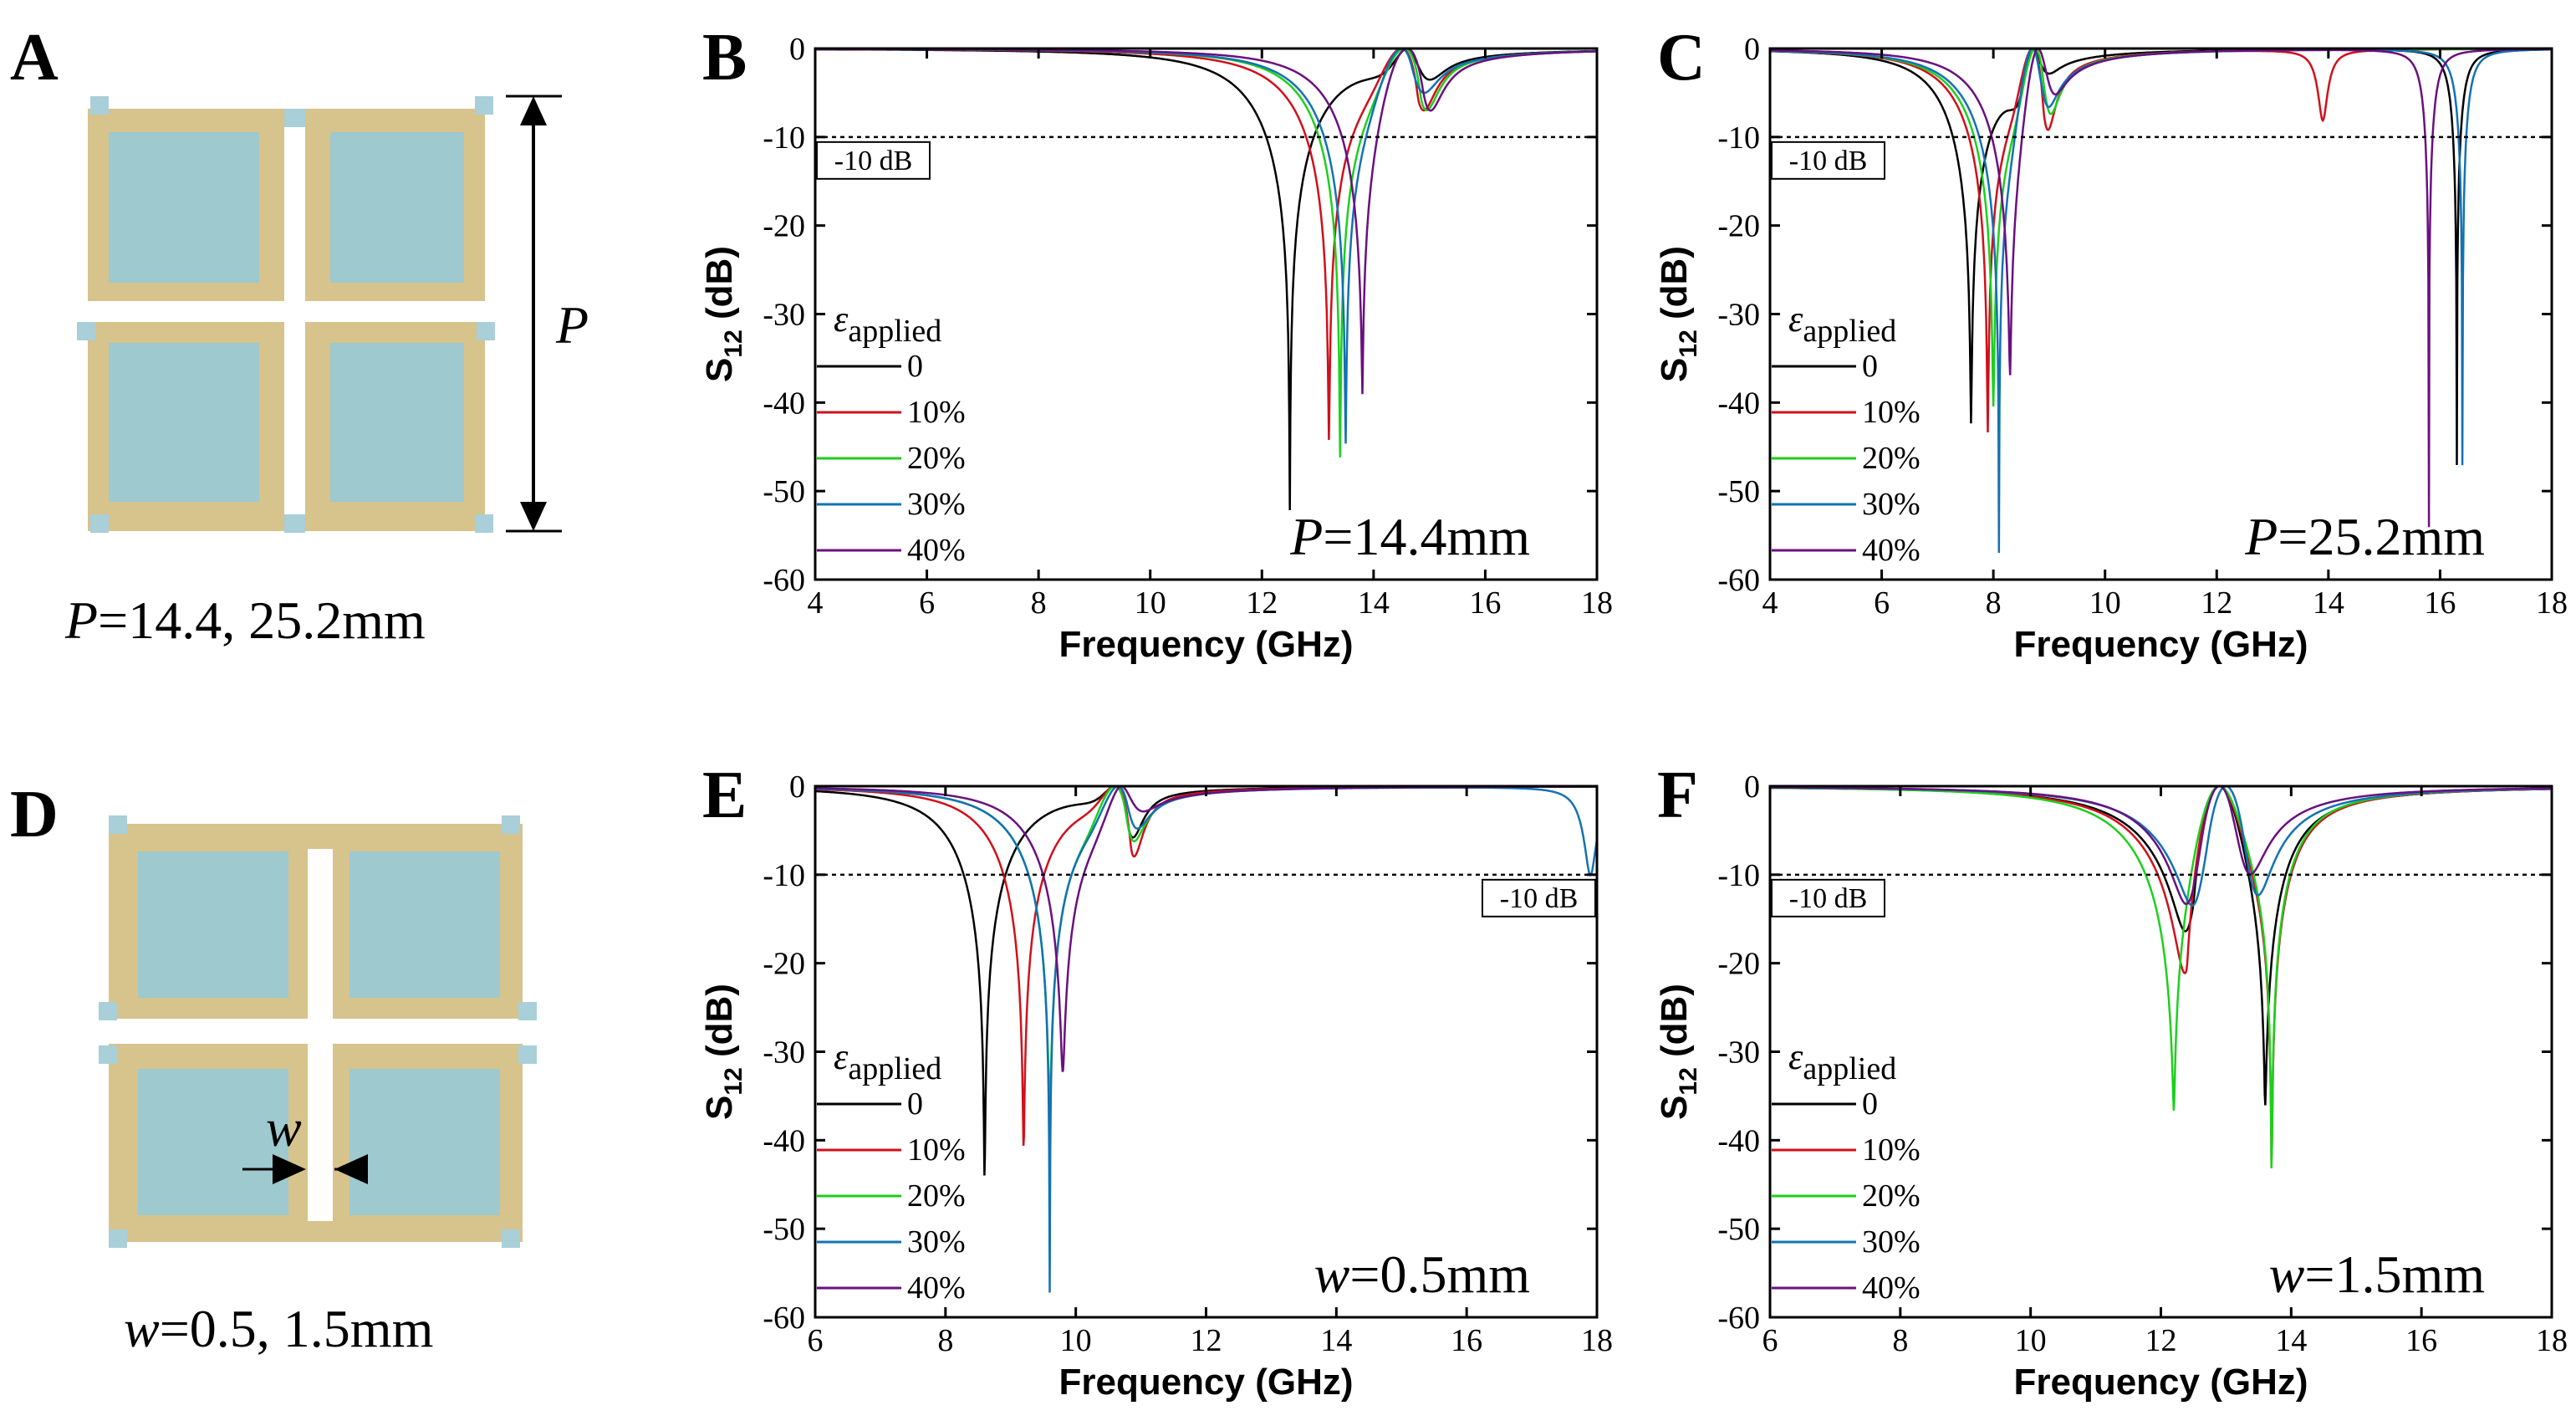  I want to click on schematic-caption-d: w=0.5, 1.5mm, so click(279, 1328).